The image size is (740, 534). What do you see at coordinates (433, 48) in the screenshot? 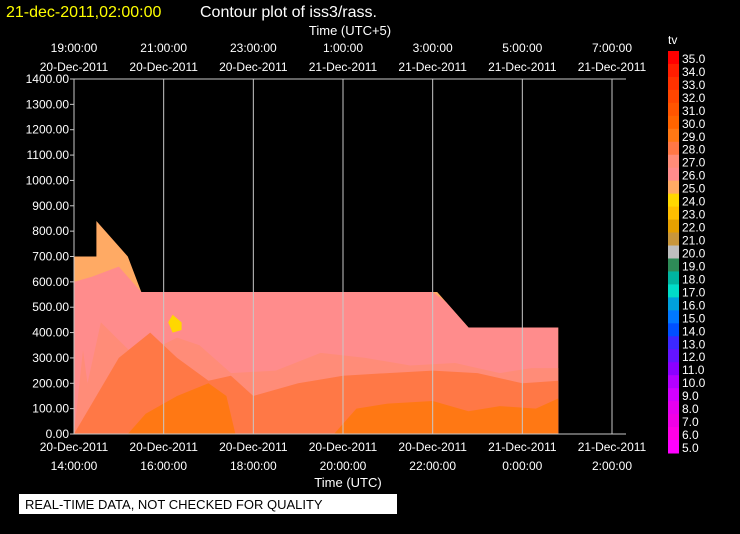
I see `top-tick-time: 3:00:00` at bounding box center [433, 48].